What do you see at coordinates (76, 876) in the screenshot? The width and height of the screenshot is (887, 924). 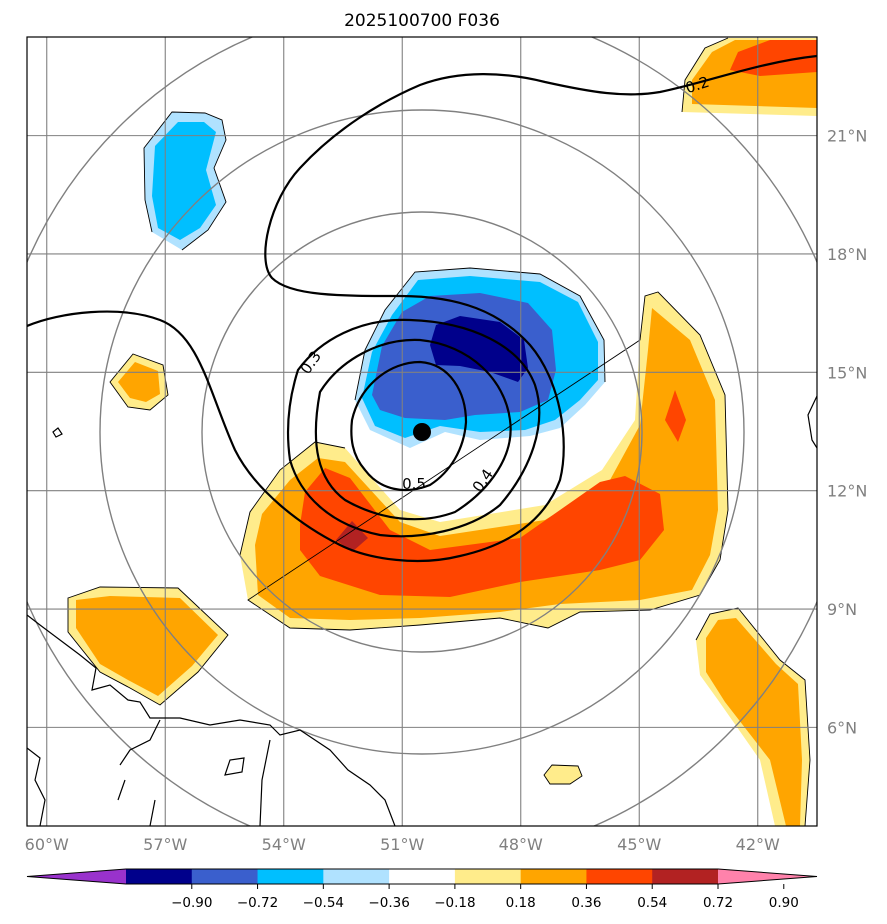 I see `colorbar-extend-low` at bounding box center [76, 876].